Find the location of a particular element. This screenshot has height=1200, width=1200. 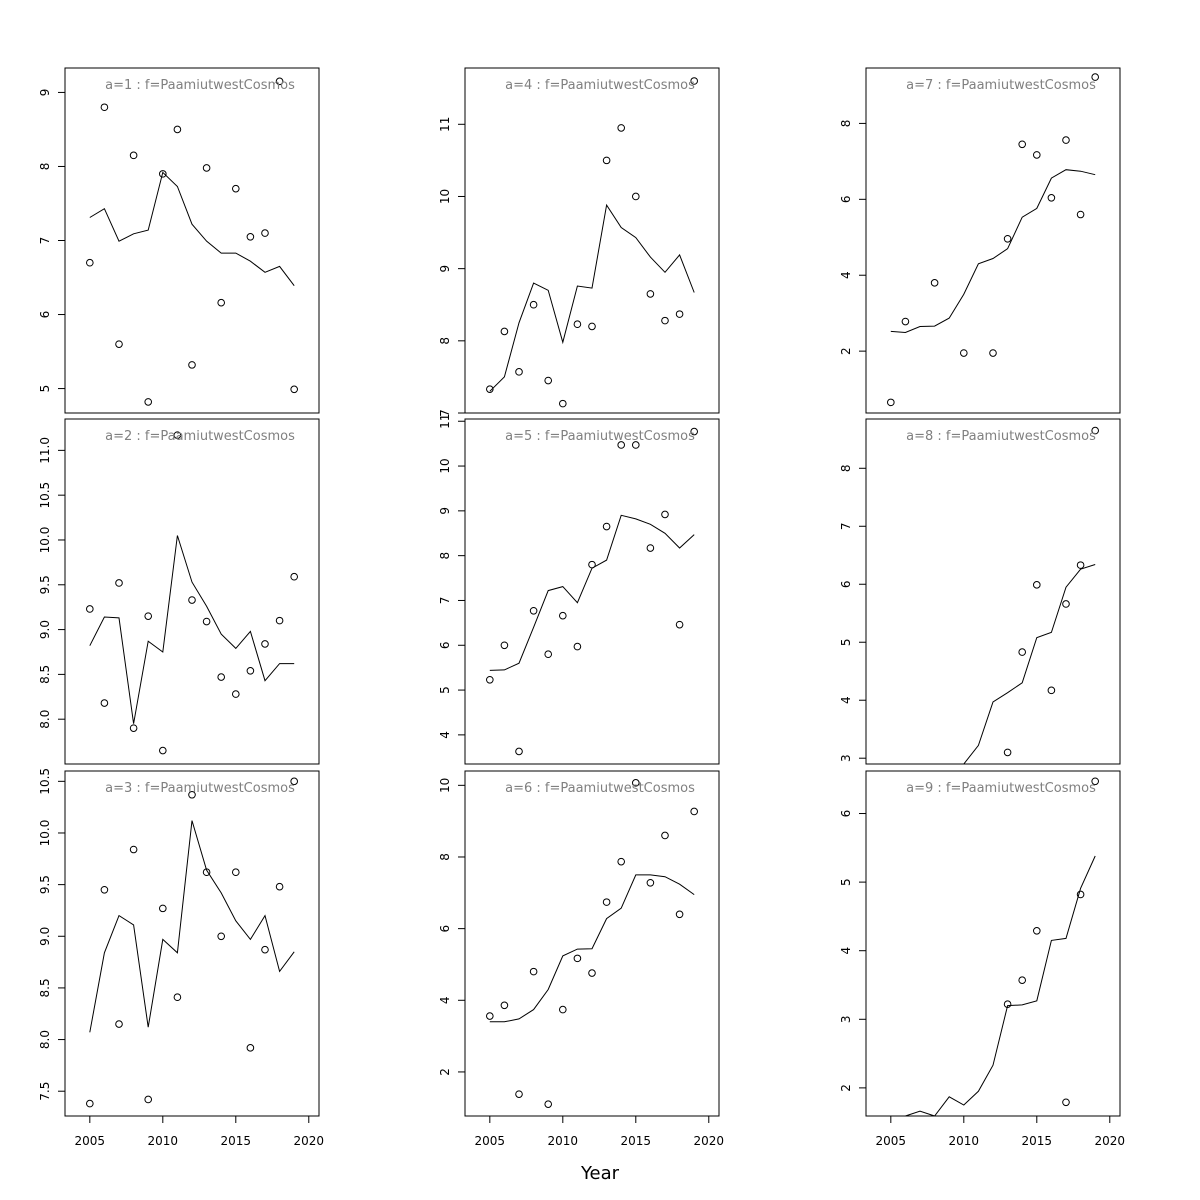

panel-7: 2 4 6 8 a=7 : f=PaamiutwestCosmos is located at coordinates (980, 240).